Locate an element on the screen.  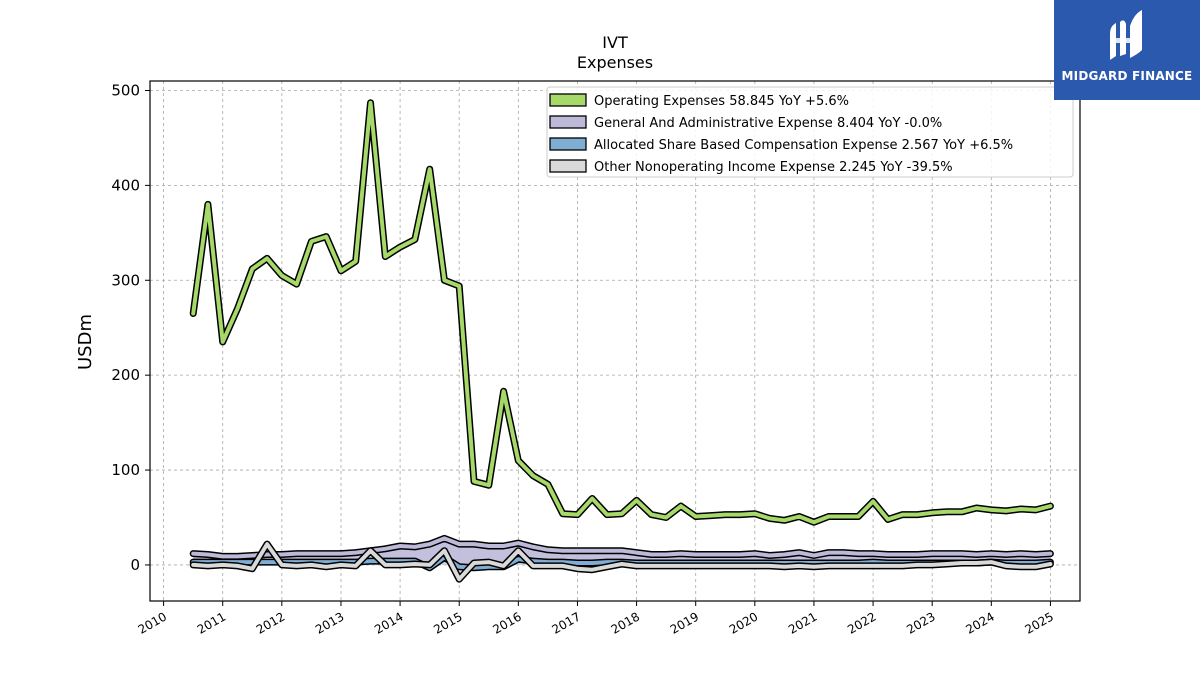
chart-title: IVT is located at coordinates (615, 42).